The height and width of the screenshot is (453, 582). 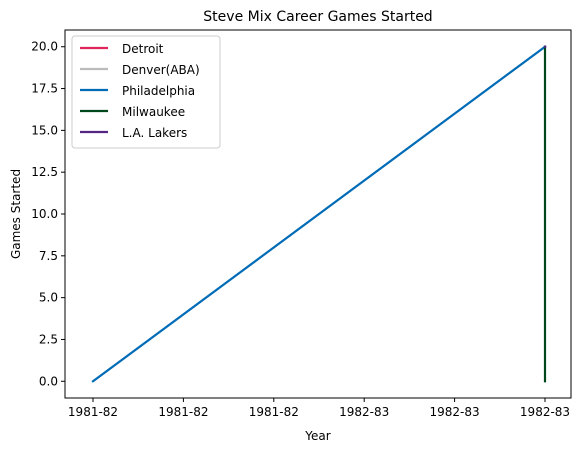 What do you see at coordinates (161, 70) in the screenshot?
I see `legend-label: Denver(ABA)` at bounding box center [161, 70].